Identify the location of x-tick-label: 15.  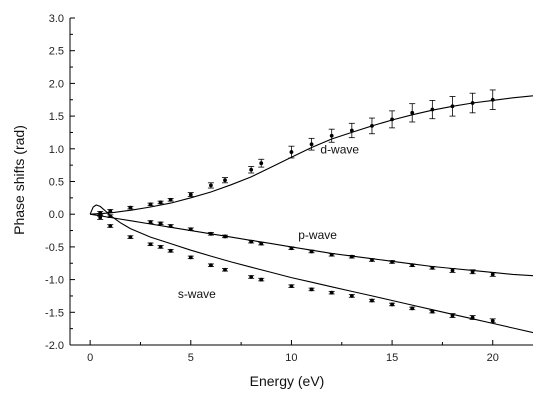
(392, 358).